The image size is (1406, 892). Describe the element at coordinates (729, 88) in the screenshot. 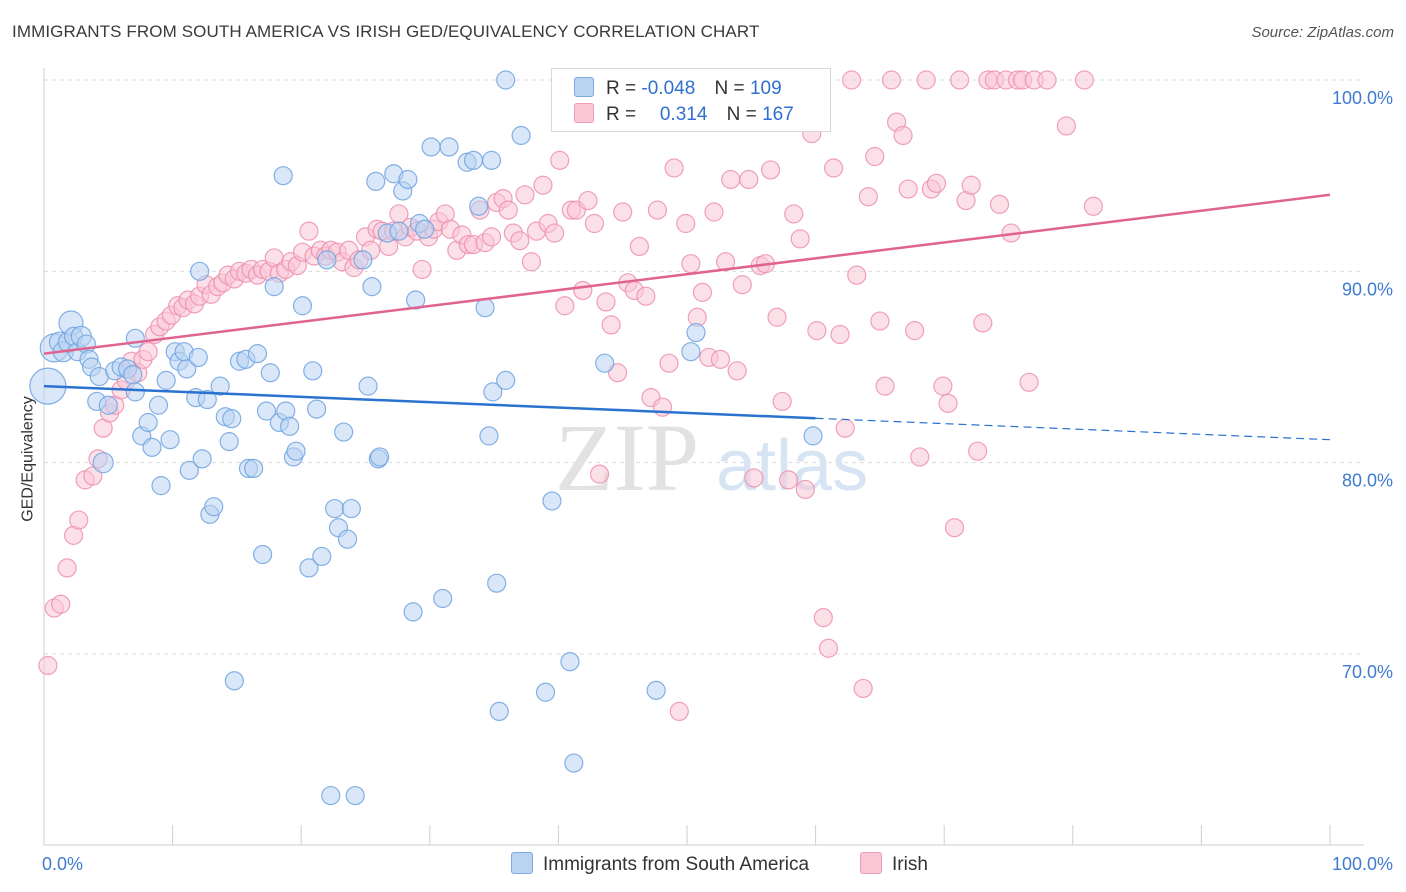

I see `legend-n-label: N =` at that location.